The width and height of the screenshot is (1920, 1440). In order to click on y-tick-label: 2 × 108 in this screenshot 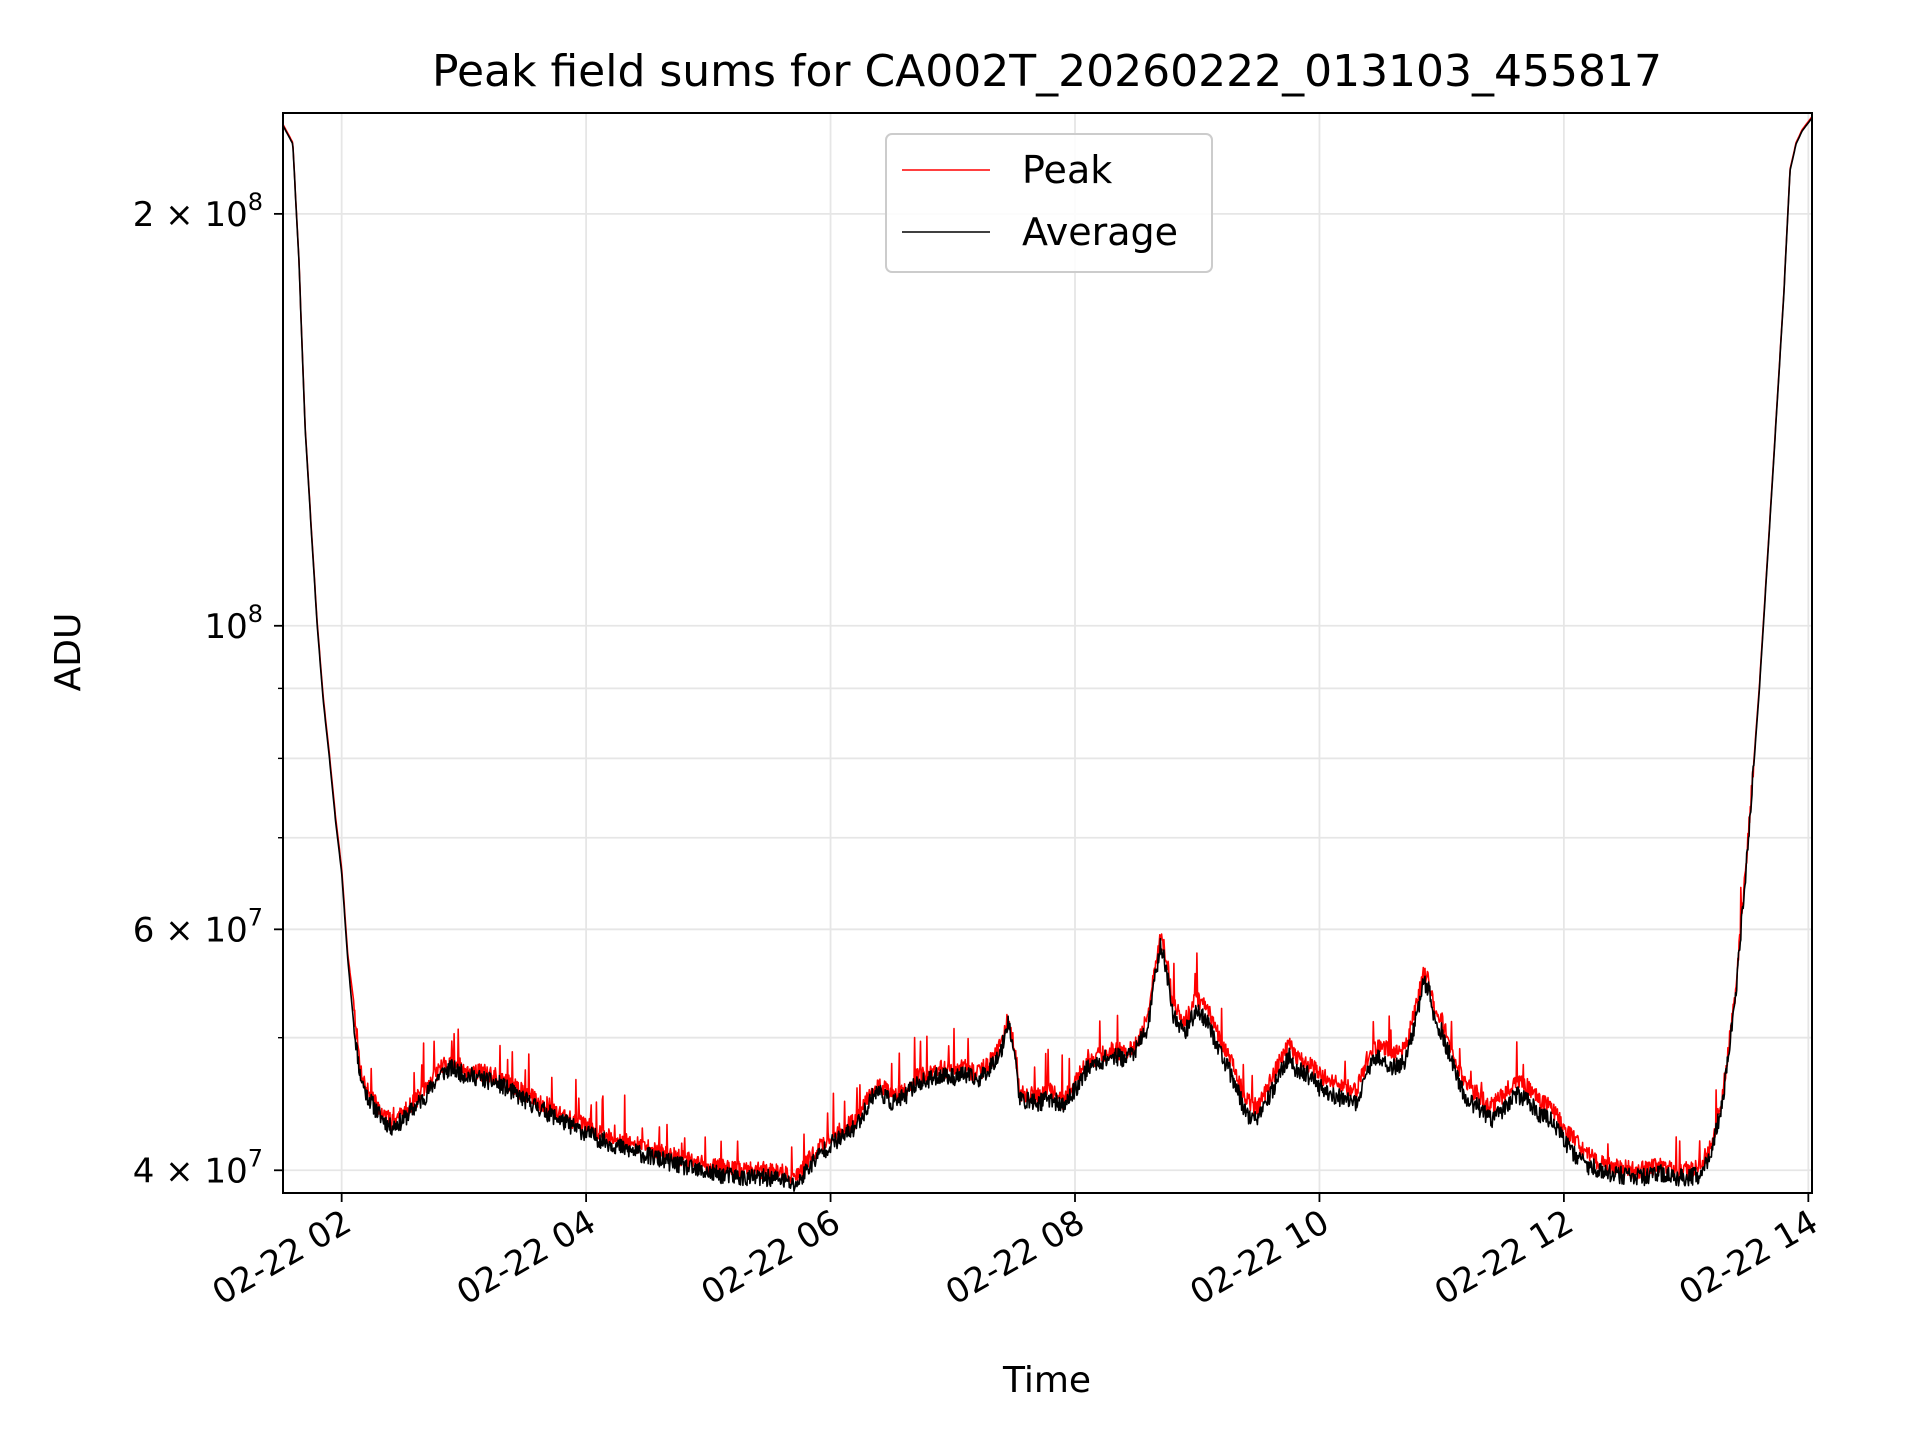, I will do `click(198, 211)`.